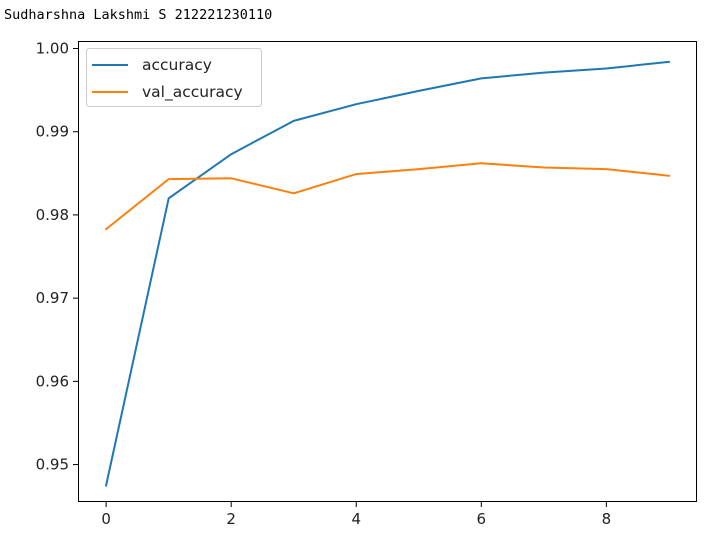 The height and width of the screenshot is (541, 708). I want to click on y-tick-label: 0.97, so click(52, 298).